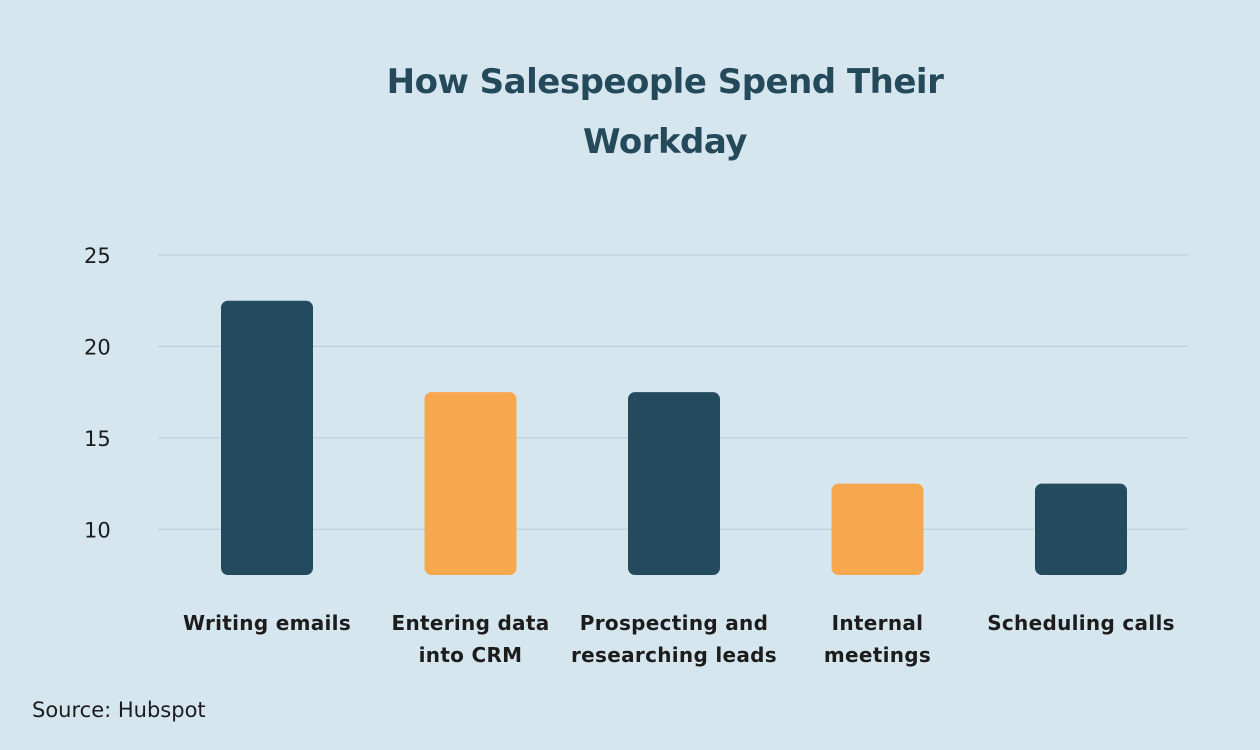 This screenshot has height=750, width=1260. What do you see at coordinates (119, 710) in the screenshot?
I see `source-note: Source: Hubspot` at bounding box center [119, 710].